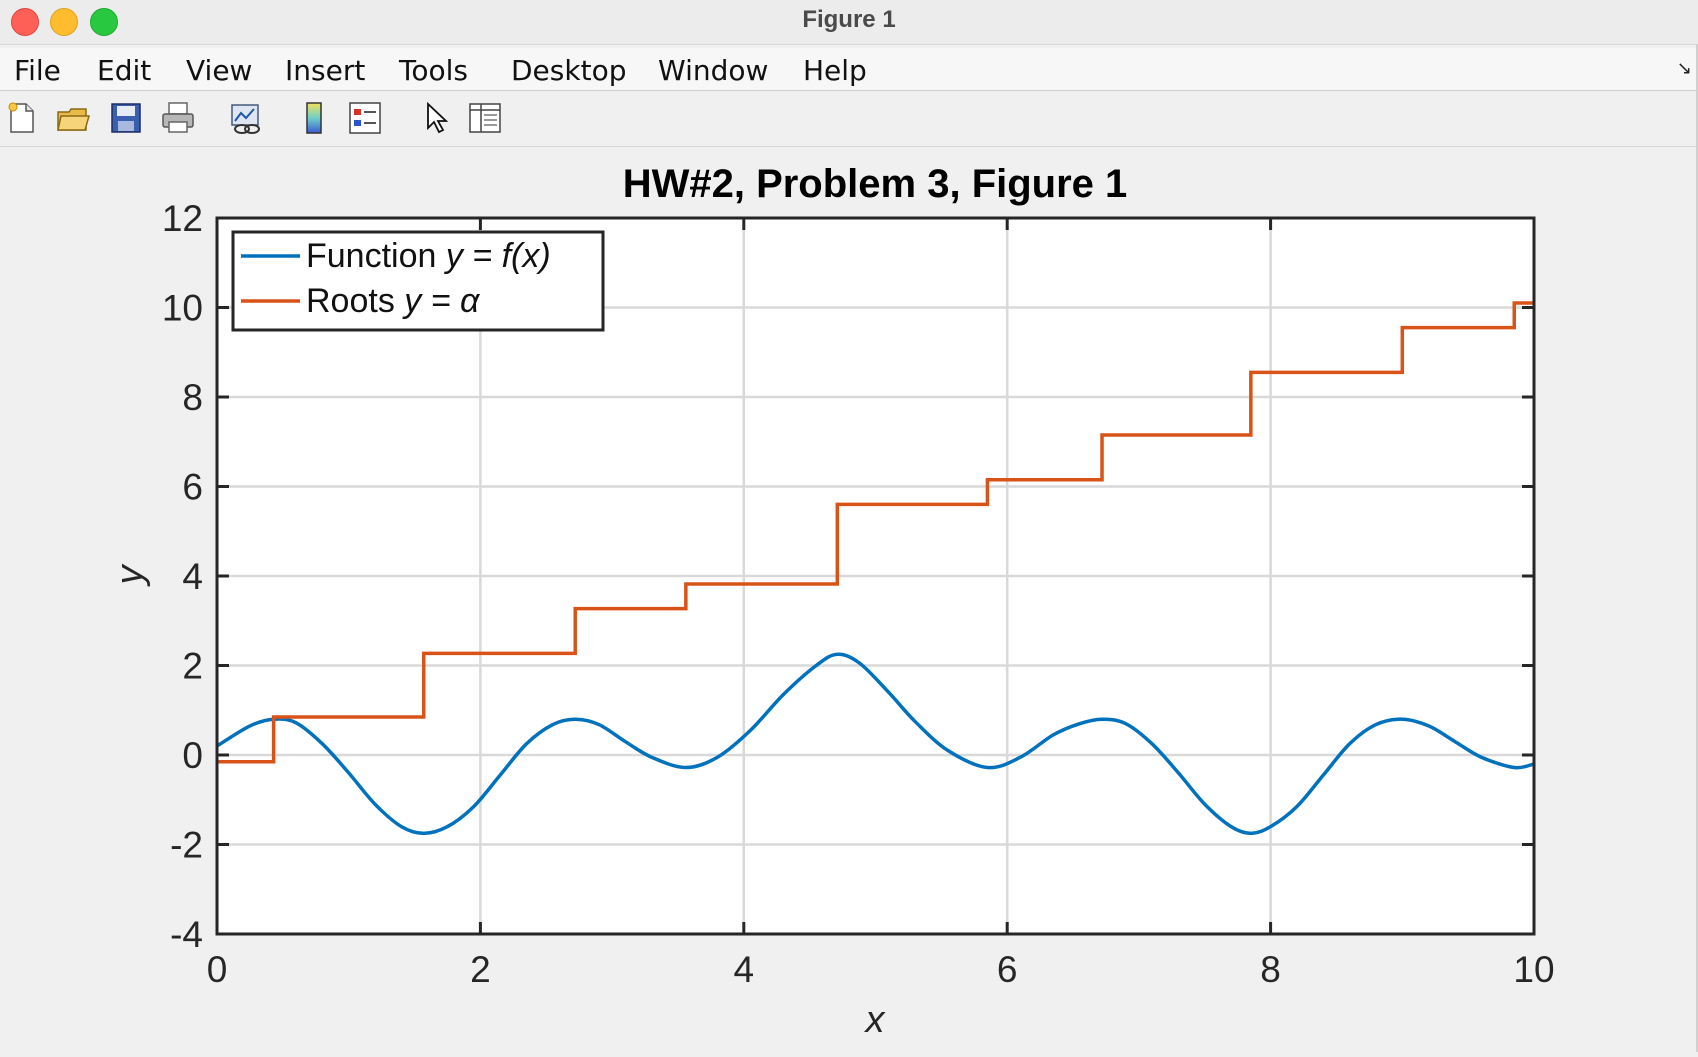 This screenshot has height=1057, width=1698. Describe the element at coordinates (182, 308) in the screenshot. I see `y-tick-label: 10` at that location.